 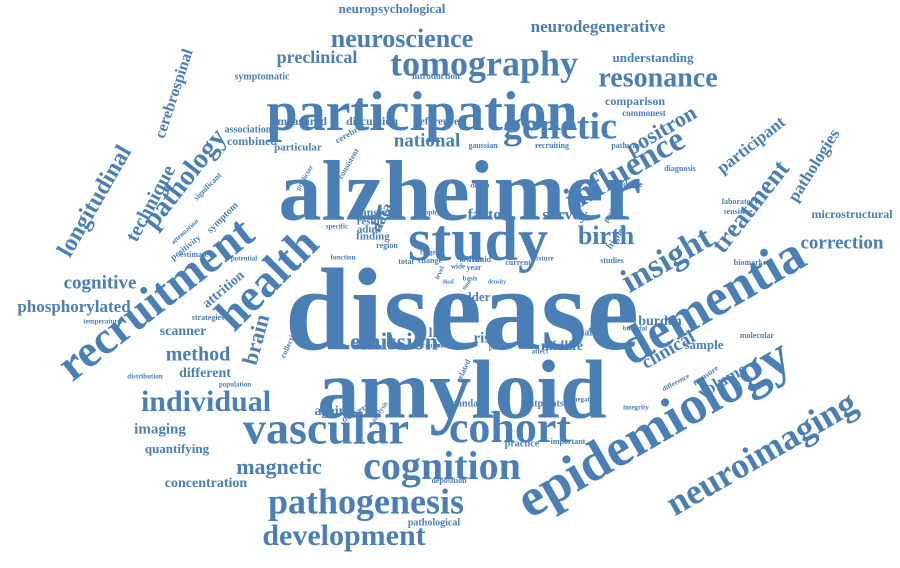 What do you see at coordinates (469, 403) in the screenshot?
I see `word-standard: standard` at bounding box center [469, 403].